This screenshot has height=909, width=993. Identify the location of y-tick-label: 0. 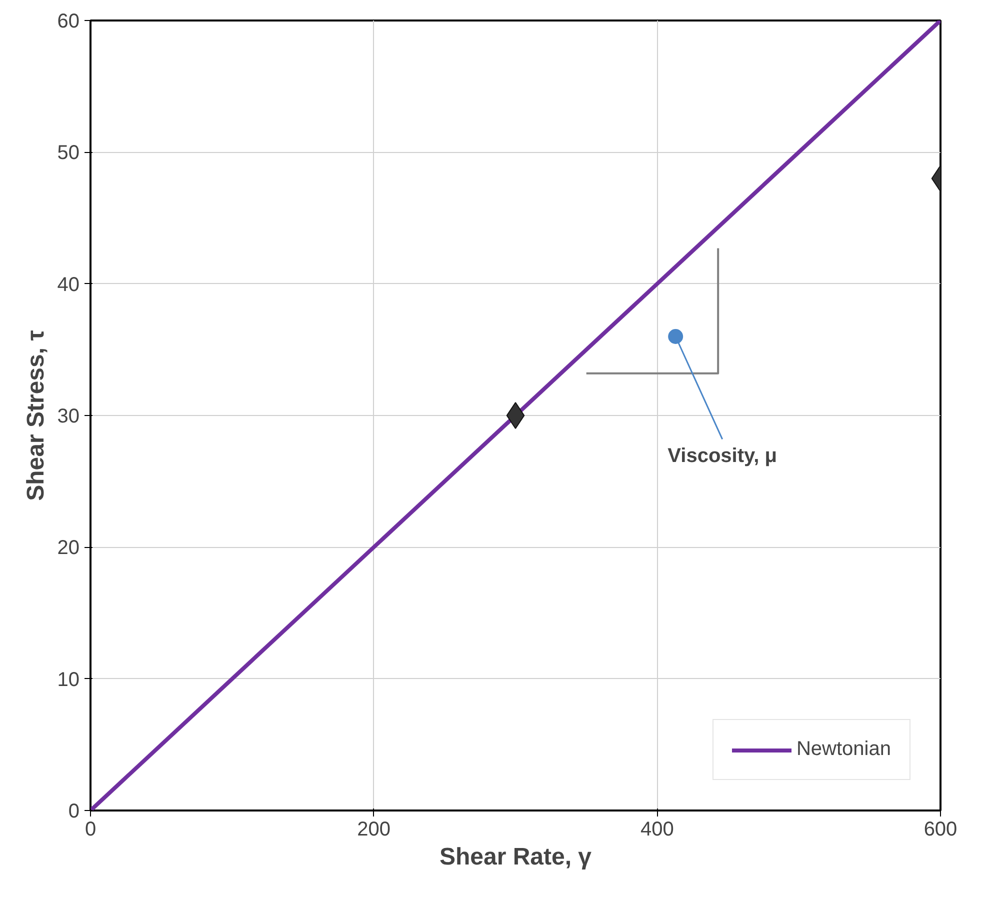
(74, 811).